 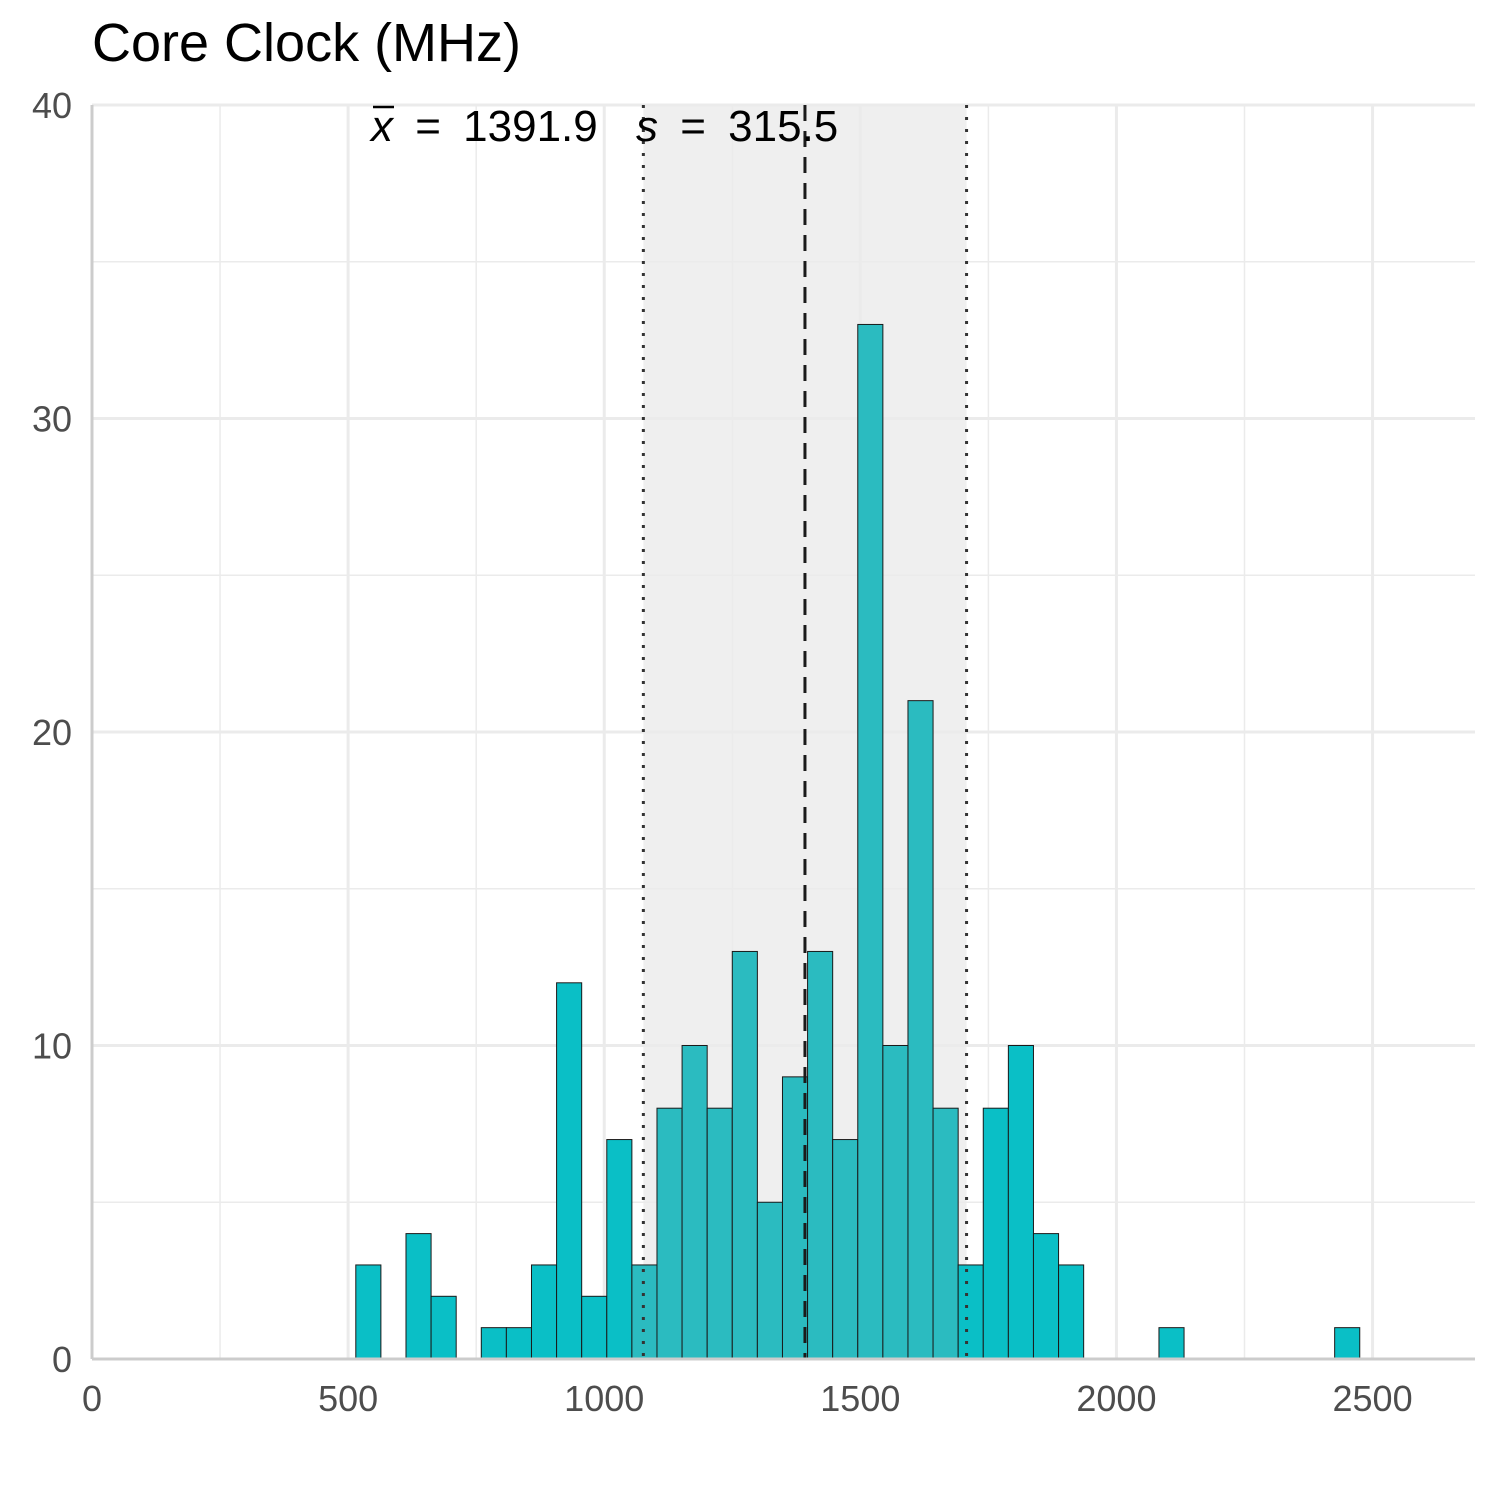 What do you see at coordinates (860, 1398) in the screenshot?
I see `x-tick-label: 1500` at bounding box center [860, 1398].